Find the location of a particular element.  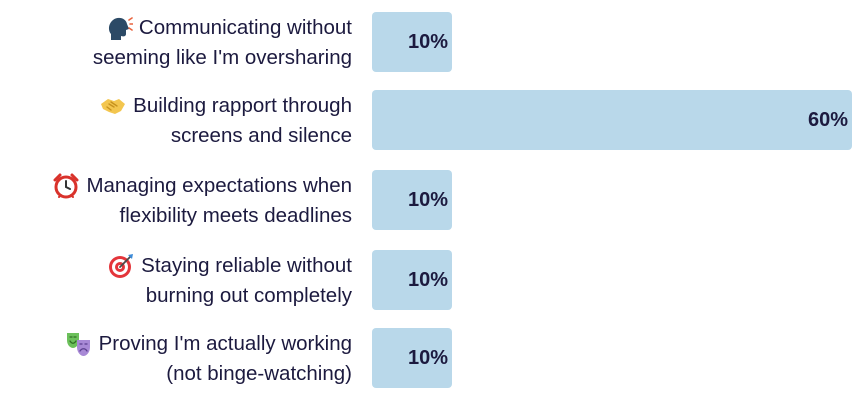

category-label-line-2: screens and silence is located at coordinates (261, 136).